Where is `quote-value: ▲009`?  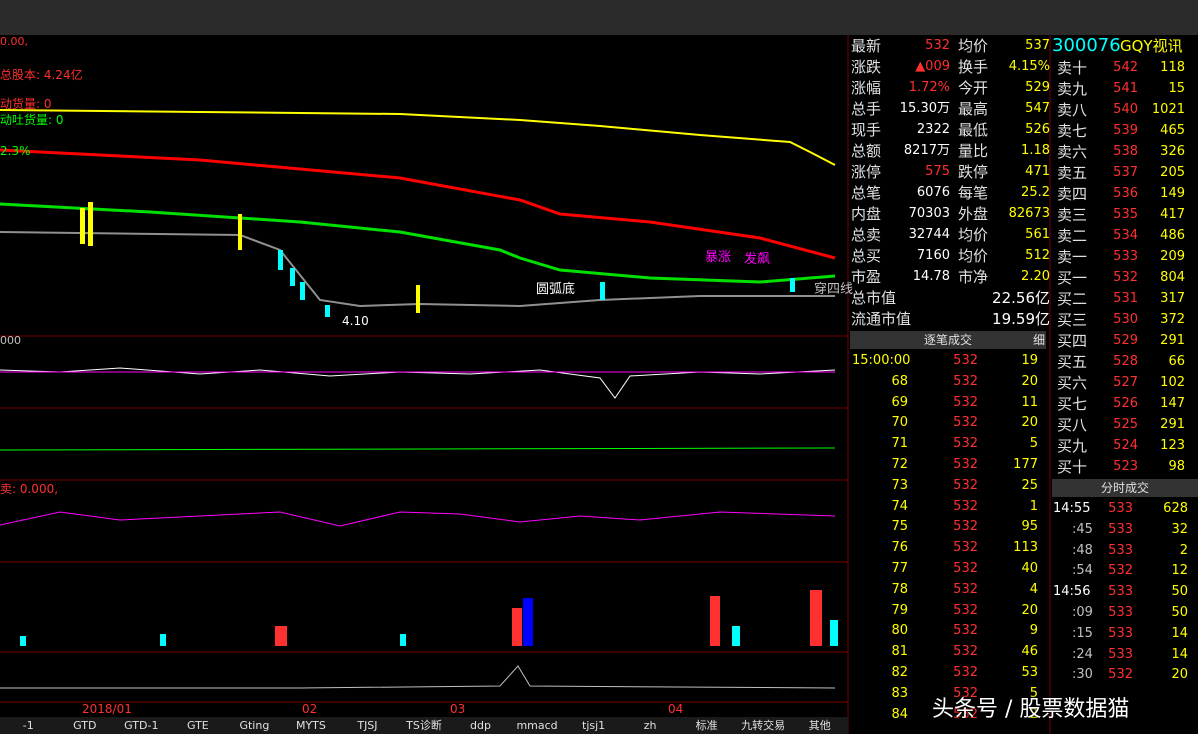 quote-value: ▲009 is located at coordinates (932, 66).